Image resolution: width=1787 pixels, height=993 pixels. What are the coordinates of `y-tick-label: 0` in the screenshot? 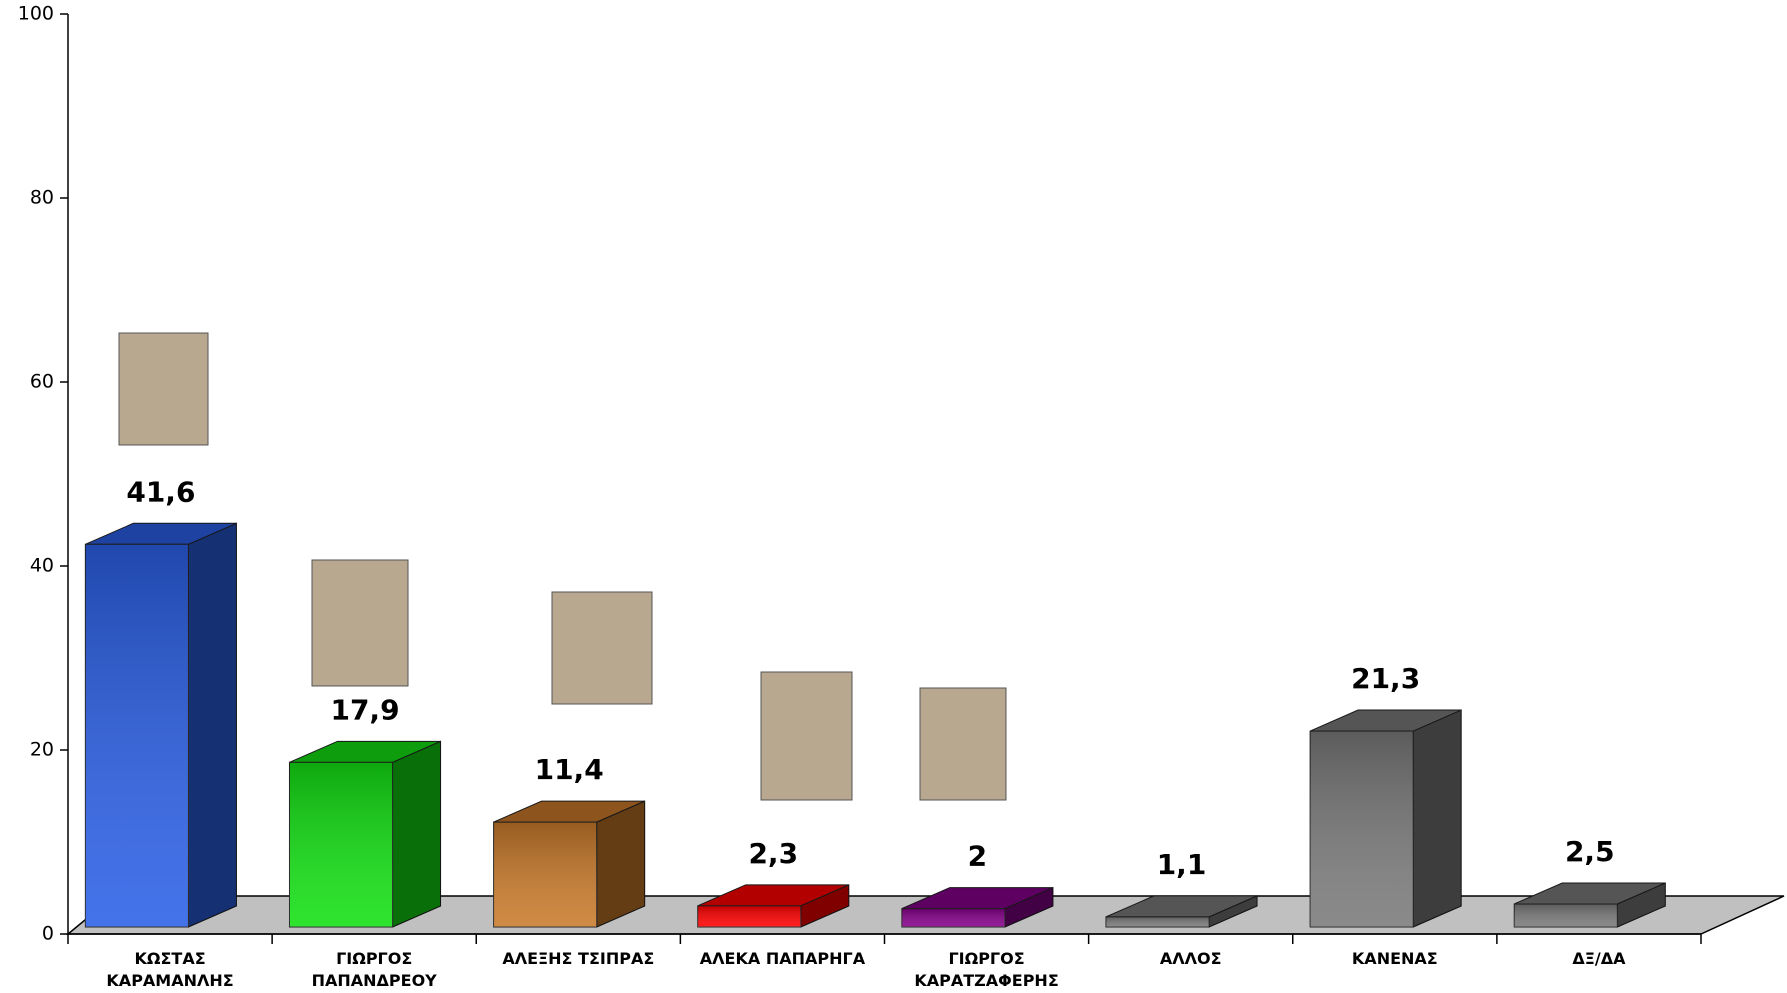 It's located at (48, 934).